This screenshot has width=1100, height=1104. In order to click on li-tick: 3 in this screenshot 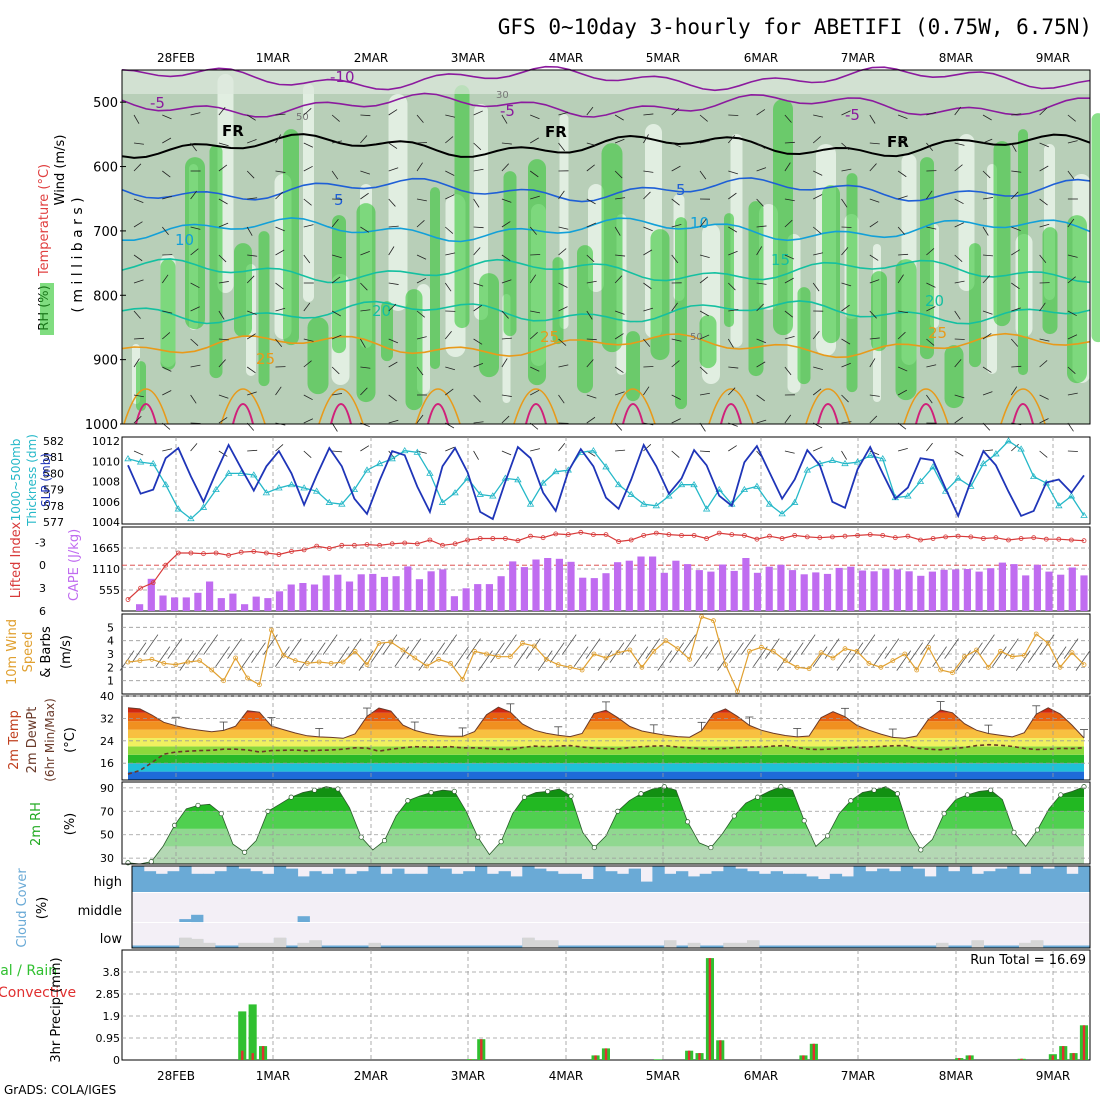, I will do `click(42, 588)`.